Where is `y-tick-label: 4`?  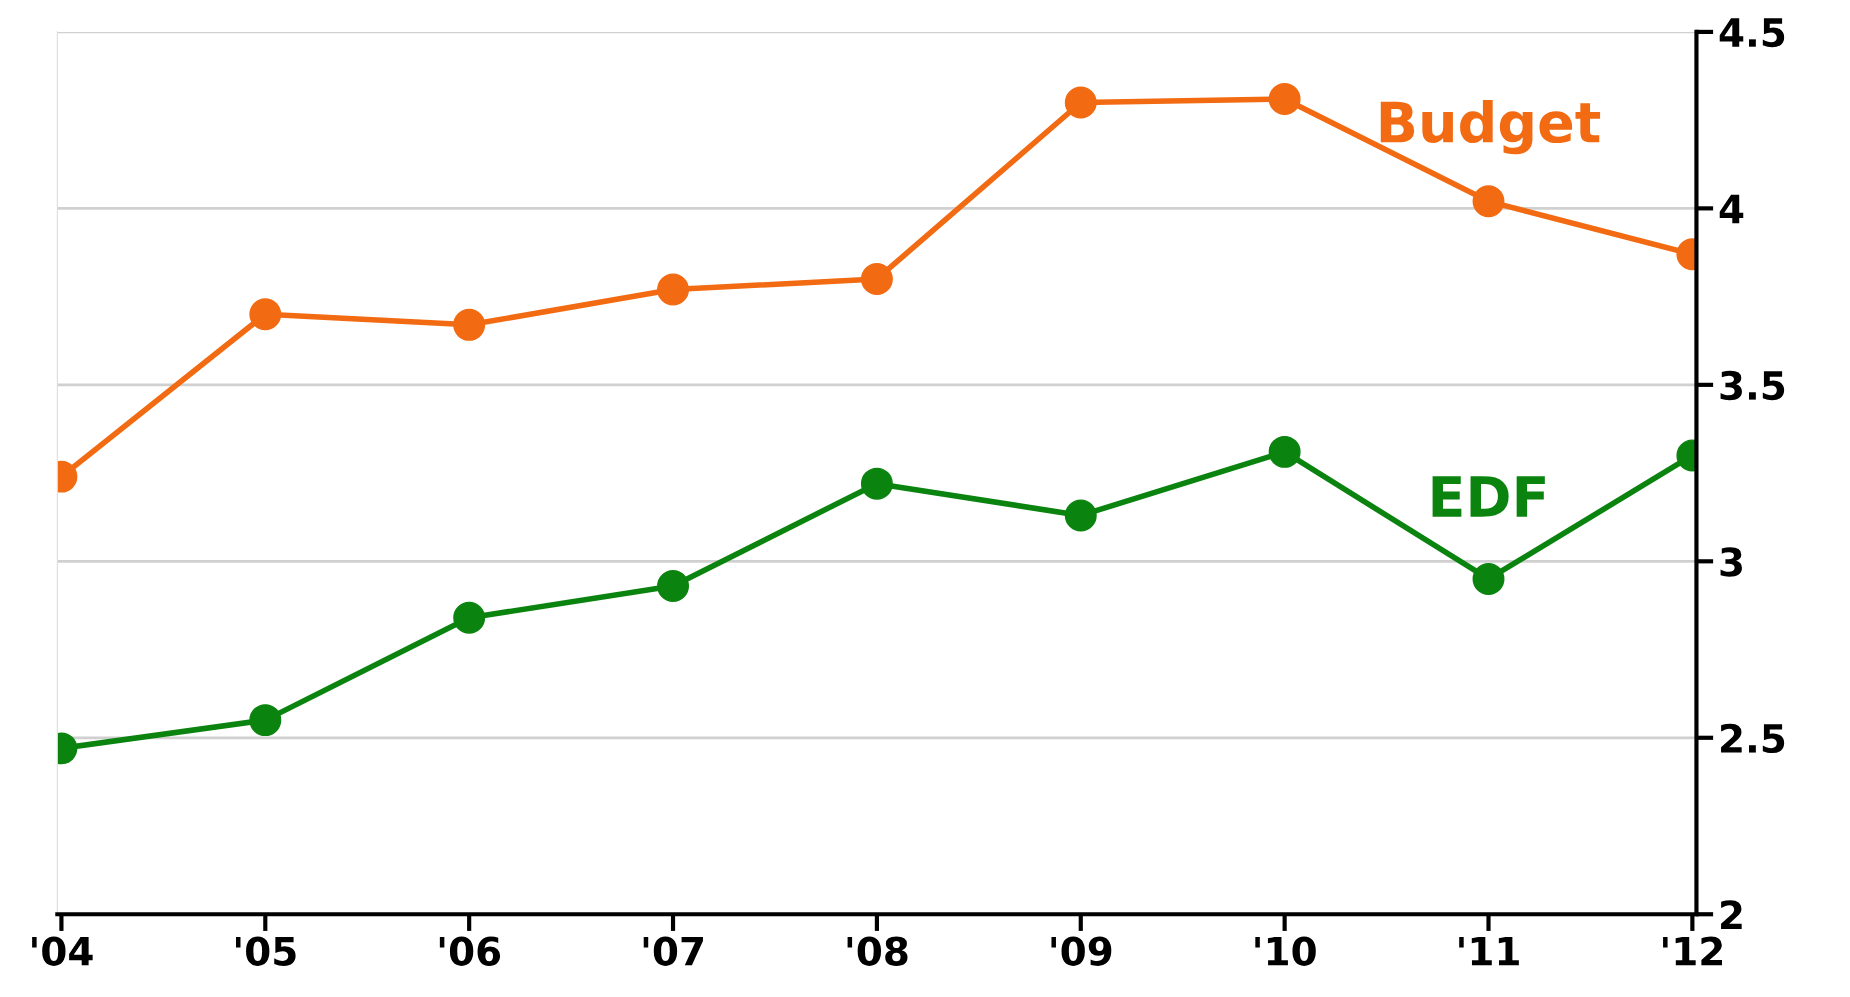
y-tick-label: 4 is located at coordinates (1731, 209).